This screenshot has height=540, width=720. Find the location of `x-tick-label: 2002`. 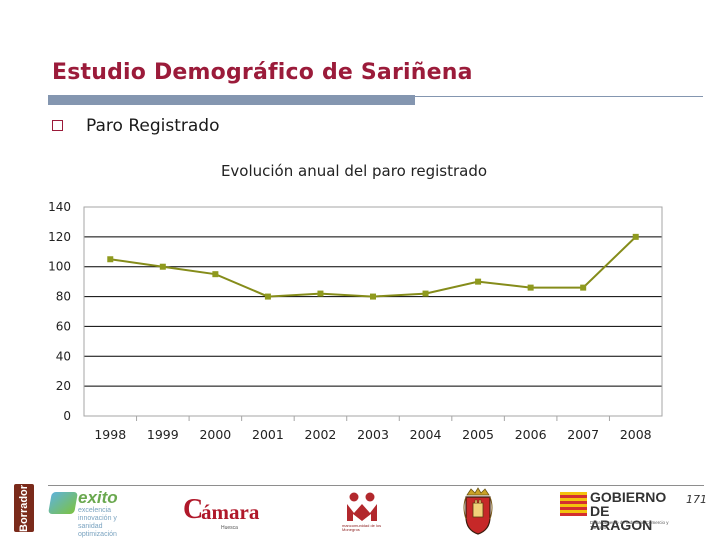

x-tick-label: 2002 is located at coordinates (321, 434).